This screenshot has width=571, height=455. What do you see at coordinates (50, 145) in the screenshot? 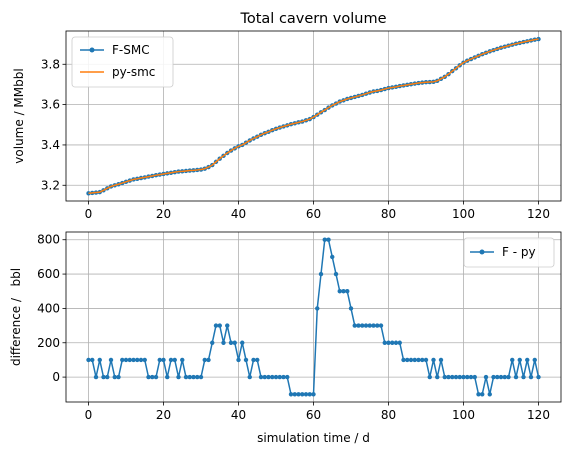
I see `y-tick-label: 3.4` at bounding box center [50, 145].